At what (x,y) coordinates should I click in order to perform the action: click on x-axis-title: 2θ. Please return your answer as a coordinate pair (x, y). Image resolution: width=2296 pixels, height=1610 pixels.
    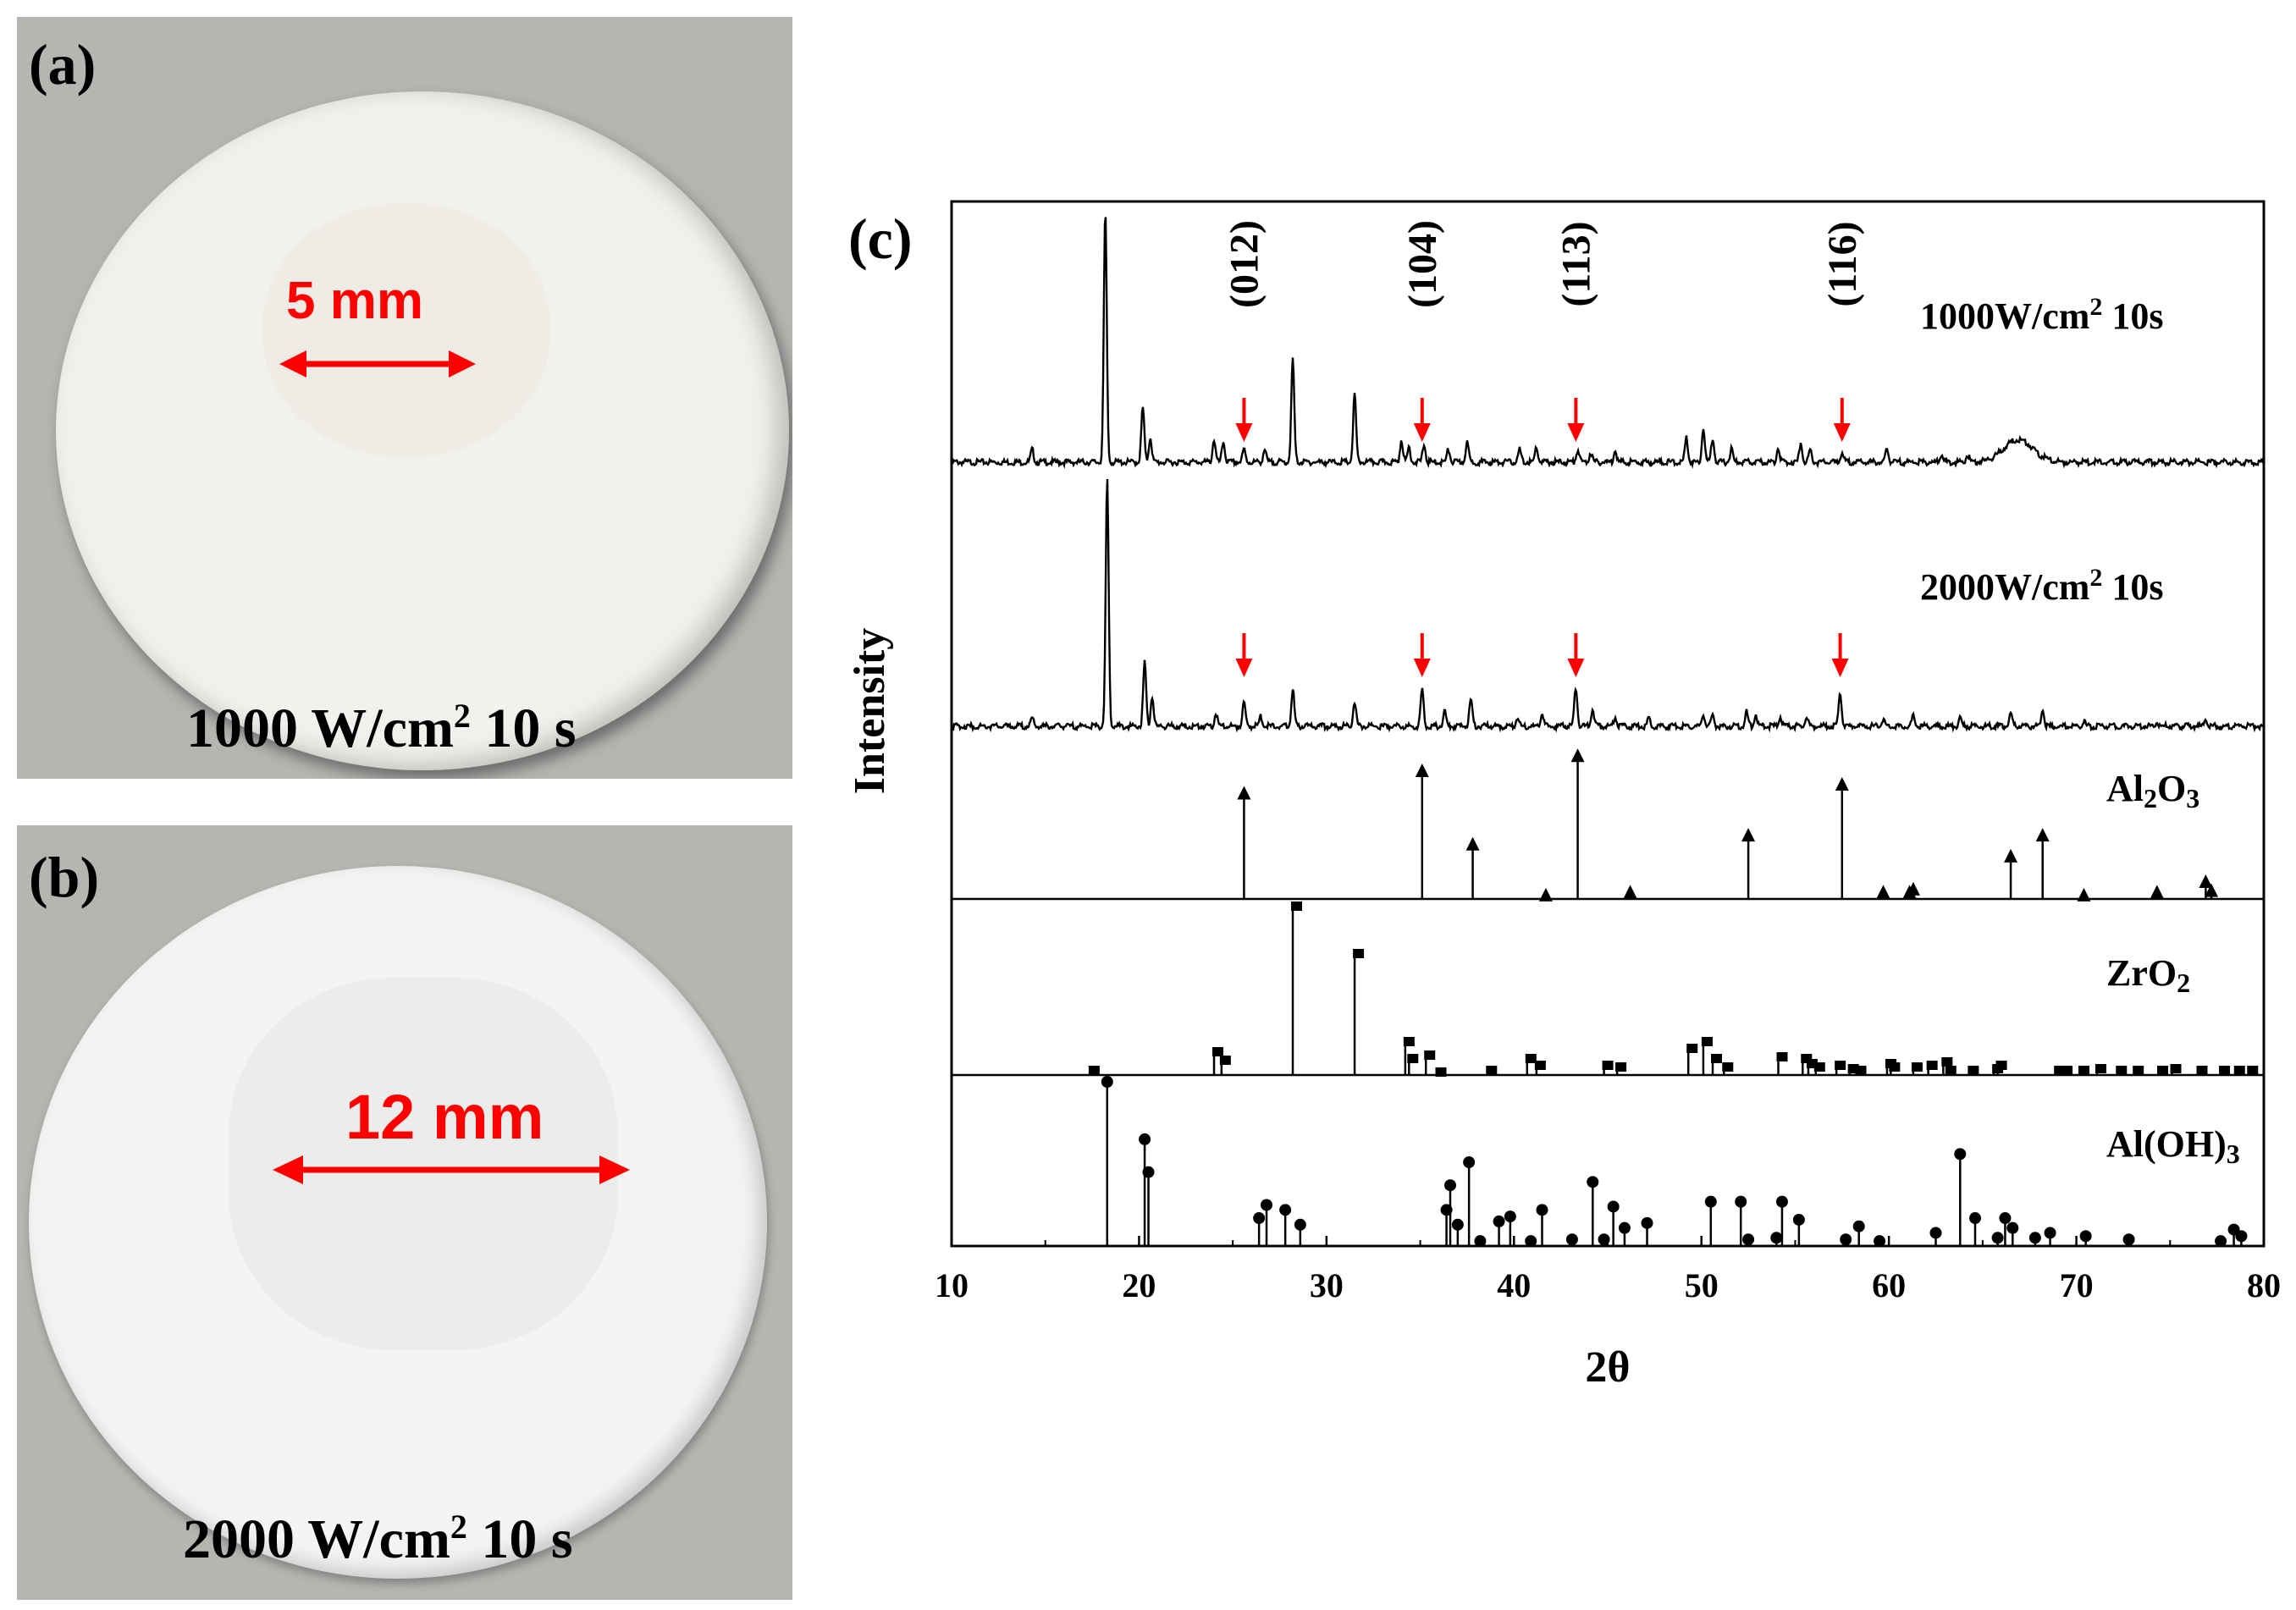
    Looking at the image, I should click on (1607, 1367).